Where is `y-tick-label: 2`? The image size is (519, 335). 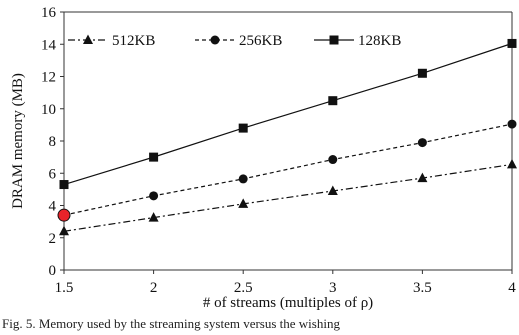 y-tick-label: 2 is located at coordinates (53, 239).